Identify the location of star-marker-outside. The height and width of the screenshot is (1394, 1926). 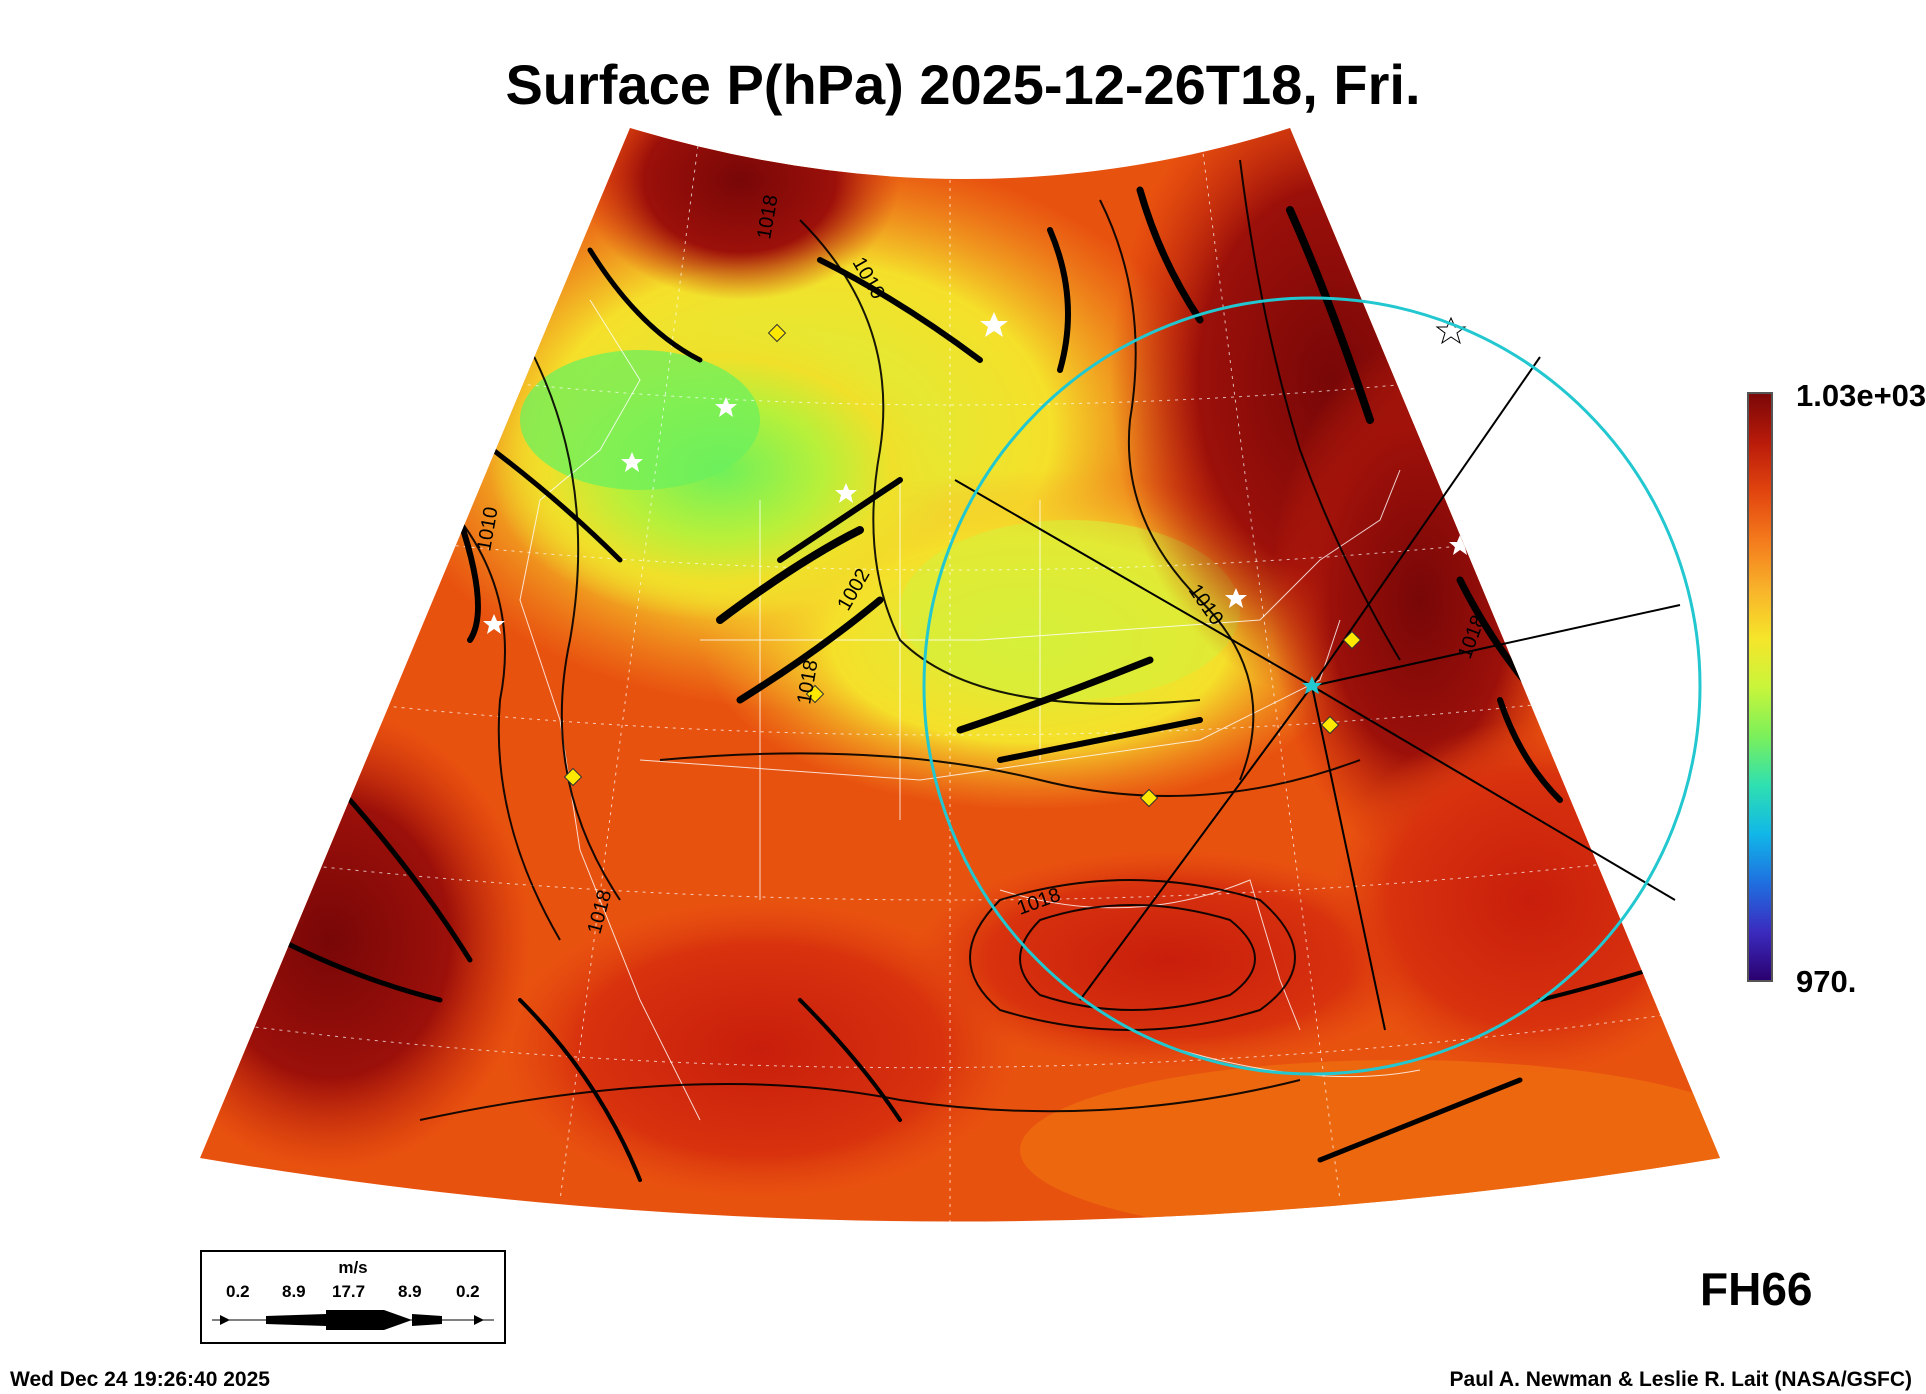
(1451, 330).